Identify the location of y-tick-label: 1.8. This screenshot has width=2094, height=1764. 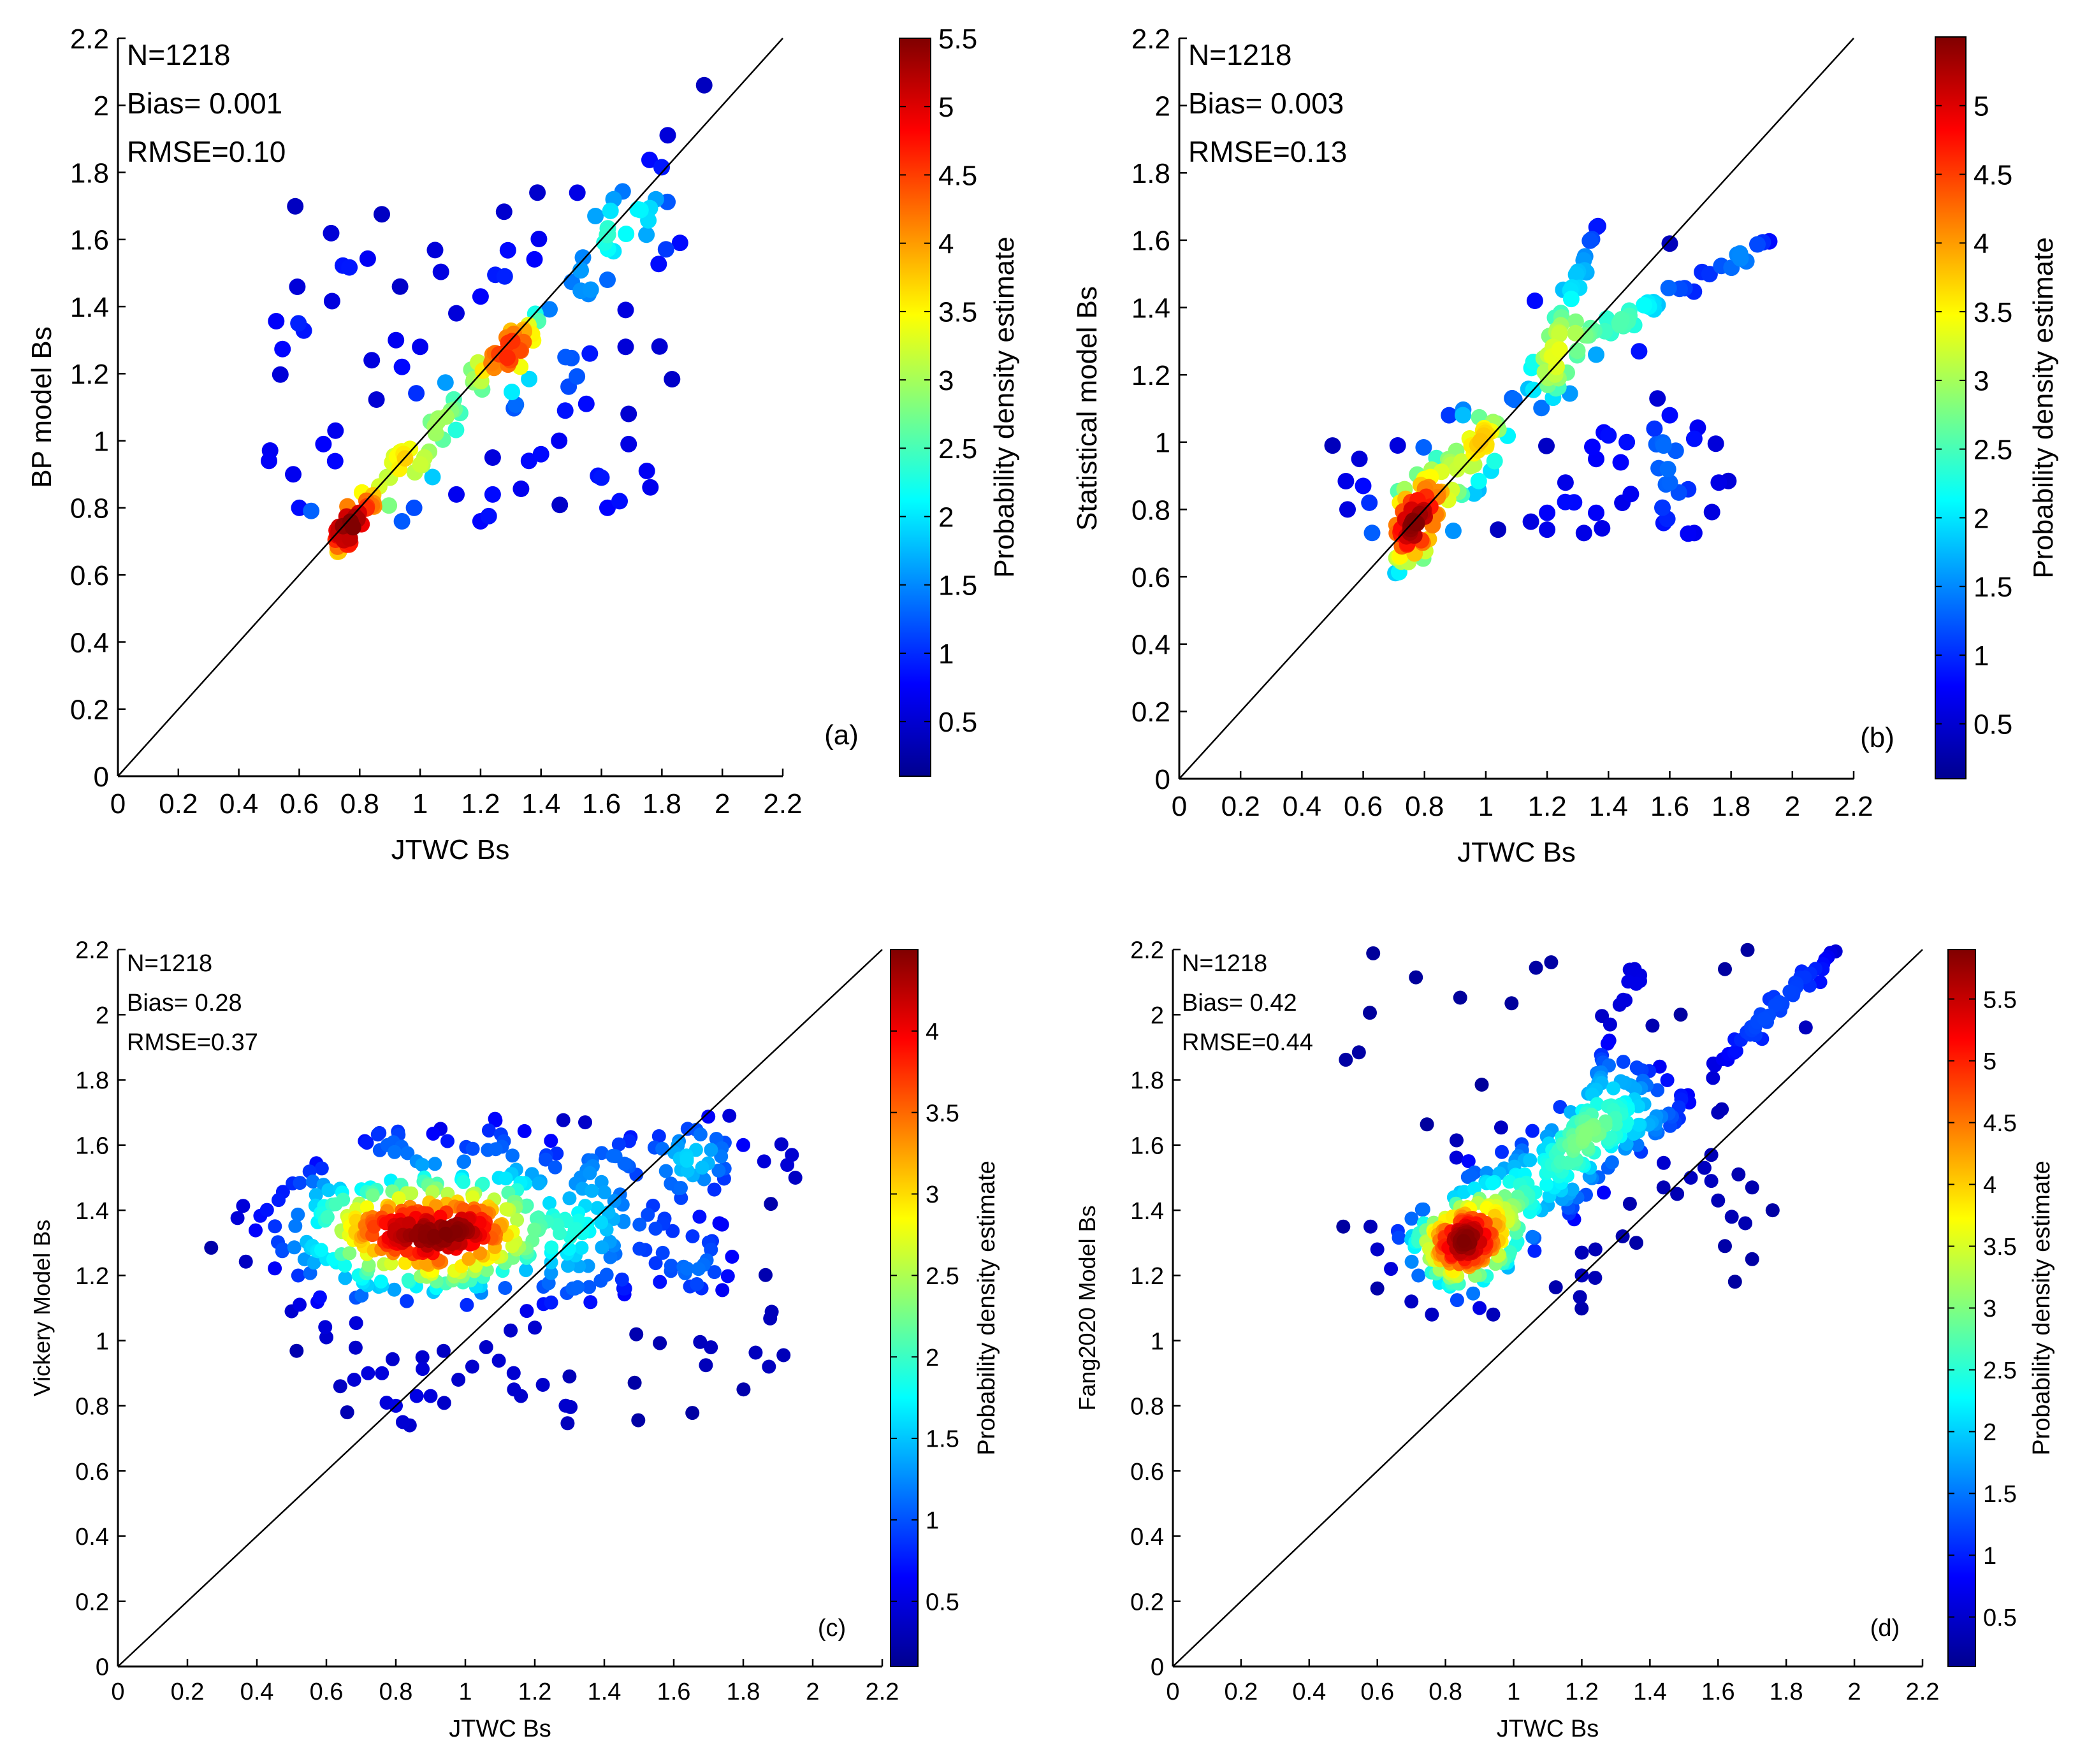
(89, 173).